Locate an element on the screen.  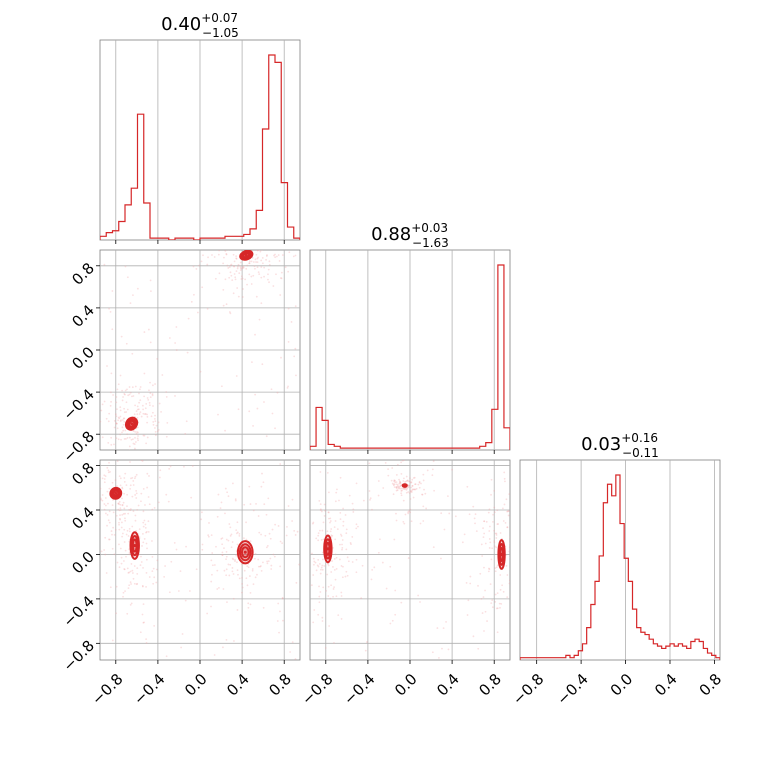
y-tick-label: −0.8 is located at coordinates (79, 656).